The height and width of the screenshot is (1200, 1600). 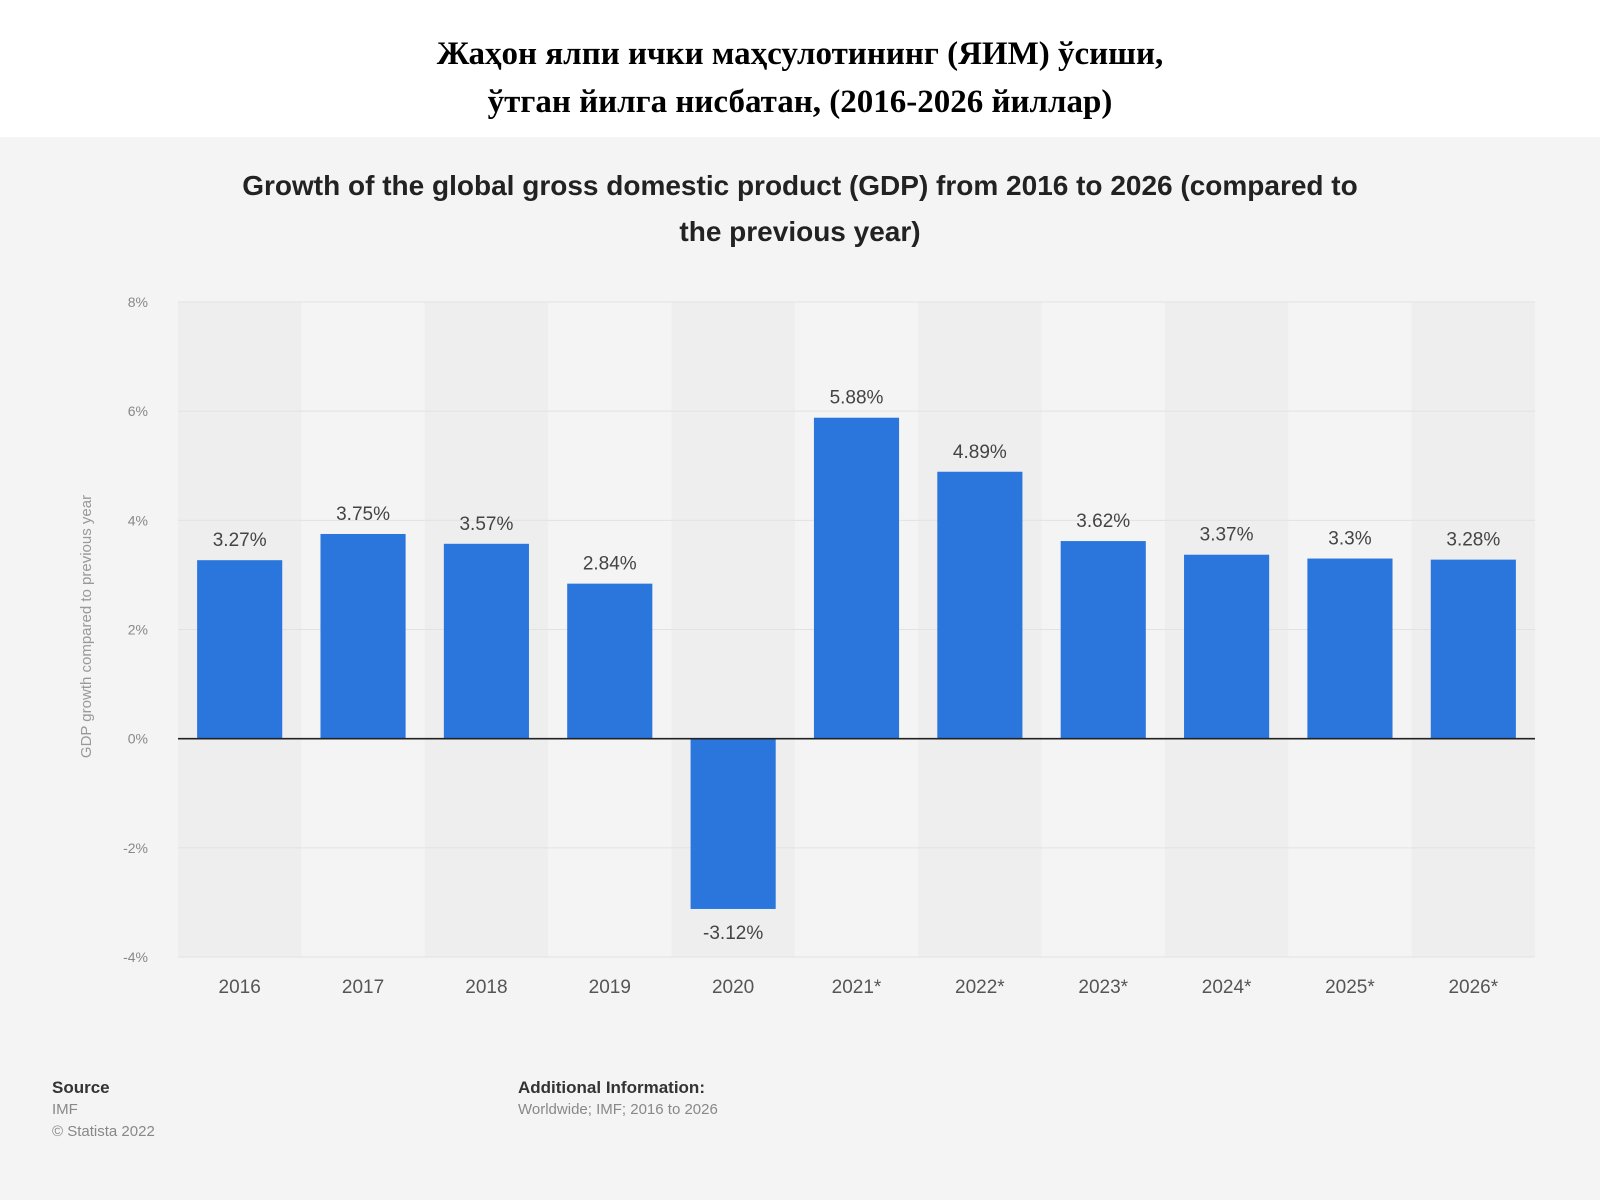 I want to click on data-label: 3.37%, so click(x=1227, y=535).